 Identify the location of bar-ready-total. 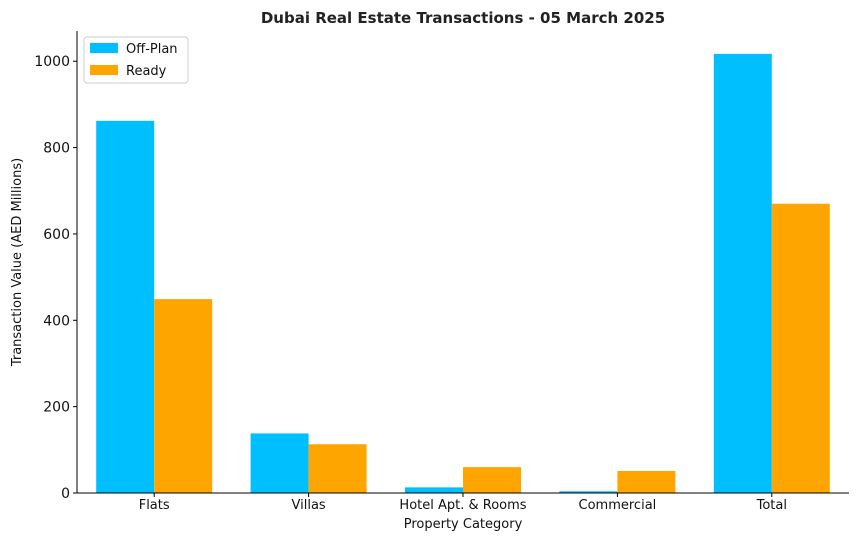
(800, 348).